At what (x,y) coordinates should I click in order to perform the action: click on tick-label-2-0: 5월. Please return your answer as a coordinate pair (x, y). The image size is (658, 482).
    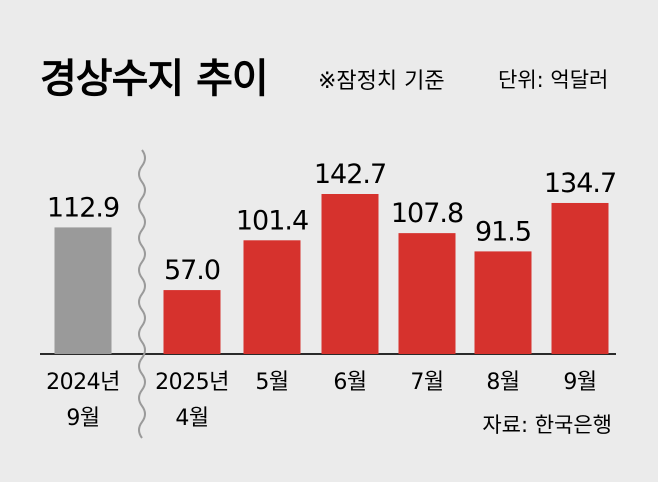
    Looking at the image, I should click on (271, 382).